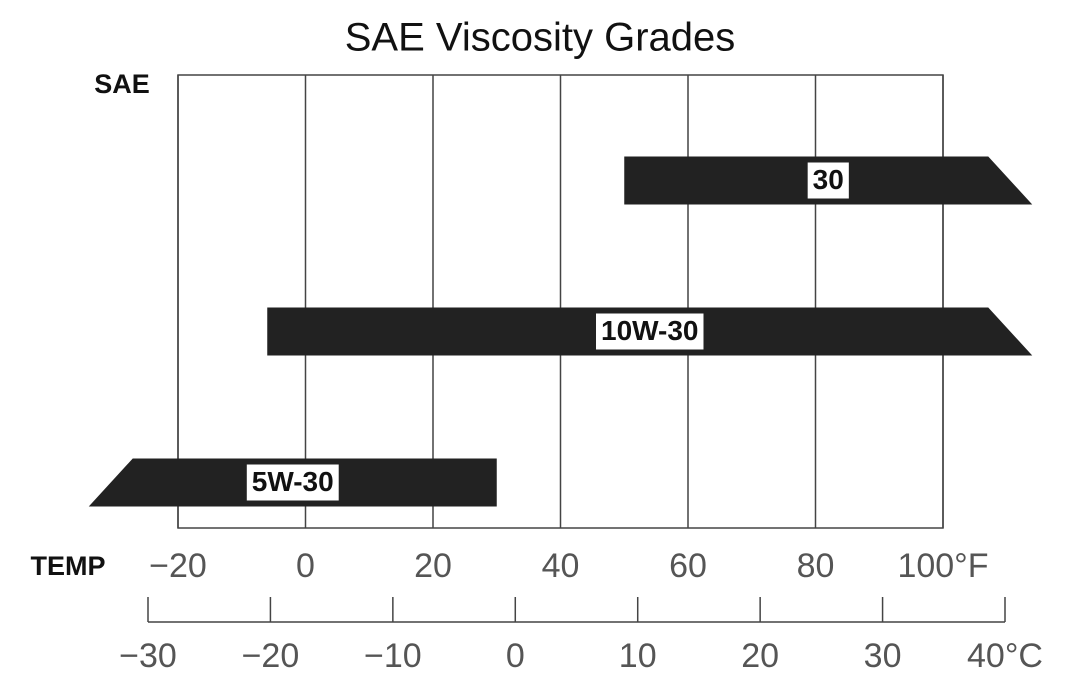 The height and width of the screenshot is (684, 1073). I want to click on x2-tick-label: −30, so click(148, 656).